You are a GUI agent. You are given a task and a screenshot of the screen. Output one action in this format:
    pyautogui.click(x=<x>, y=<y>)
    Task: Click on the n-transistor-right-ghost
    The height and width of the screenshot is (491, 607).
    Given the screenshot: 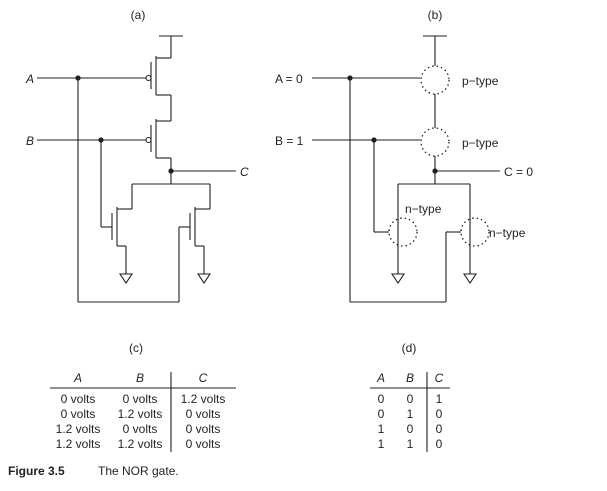 What is the action you would take?
    pyautogui.click(x=475, y=232)
    